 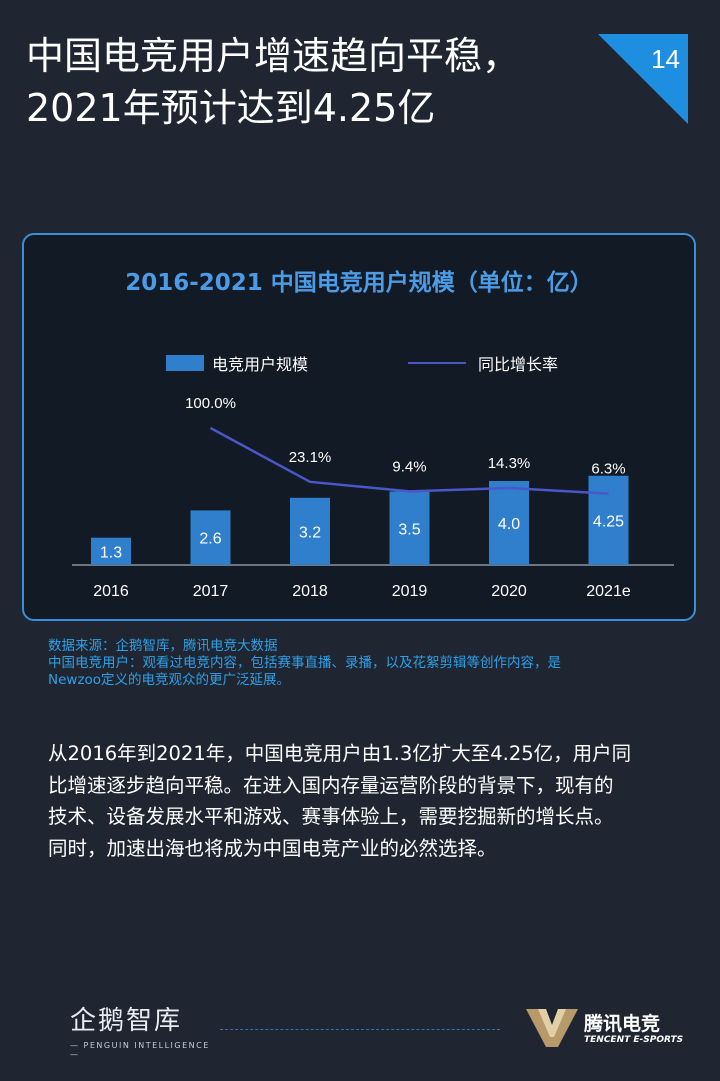 What do you see at coordinates (211, 591) in the screenshot?
I see `x-tick-label-2017: 2017` at bounding box center [211, 591].